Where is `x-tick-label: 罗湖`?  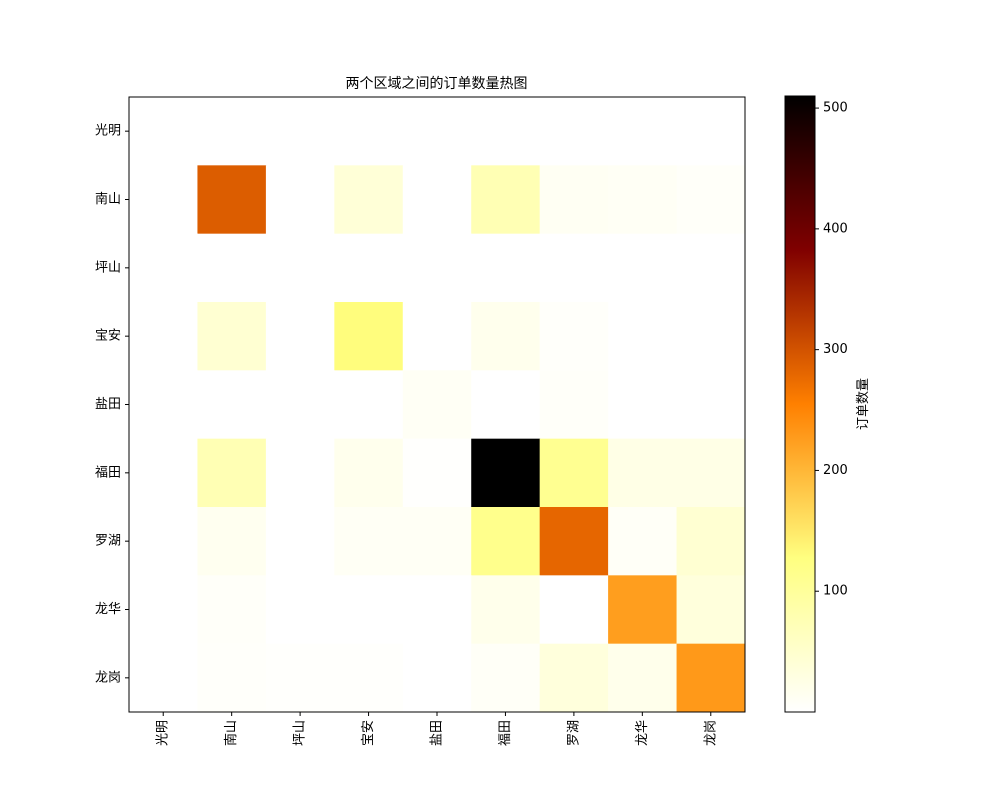
x-tick-label: 罗湖 is located at coordinates (573, 733).